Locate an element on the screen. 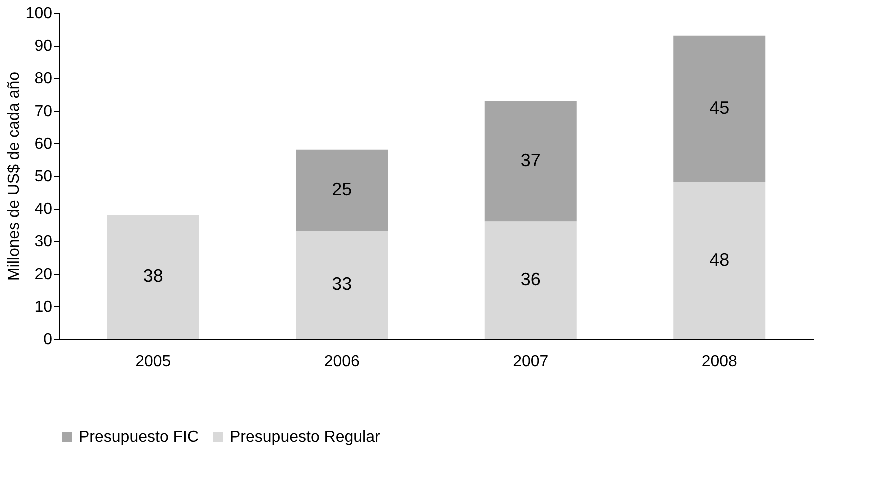 This screenshot has height=484, width=879. y-tick-label: 50 is located at coordinates (43, 177).